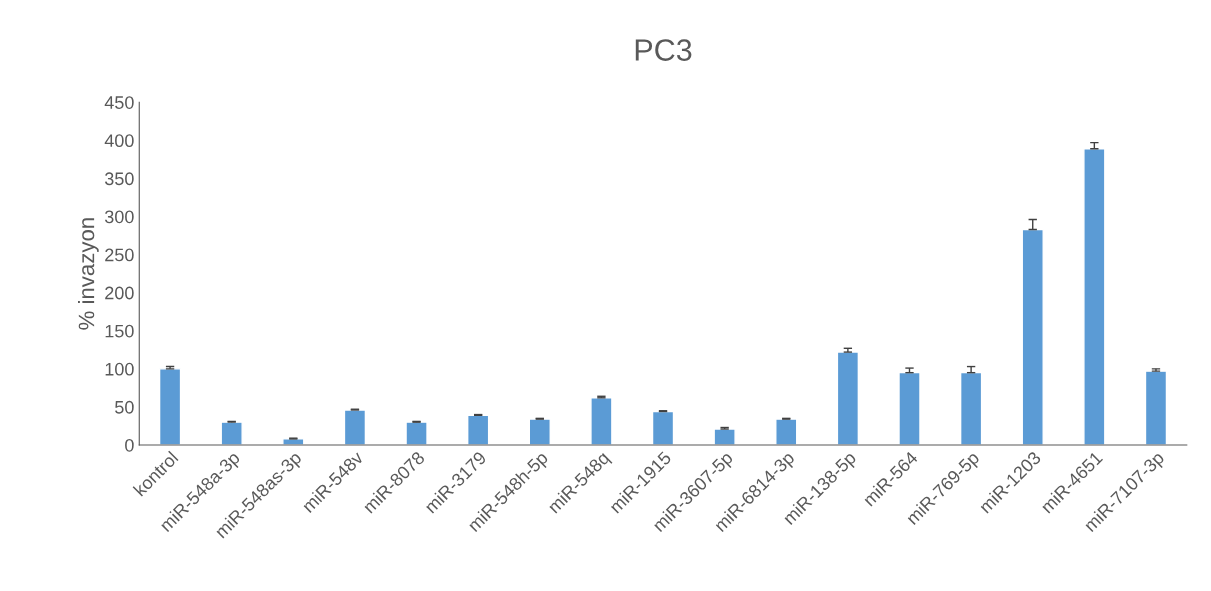  What do you see at coordinates (119, 331) in the screenshot?
I see `y-tick-label: 150` at bounding box center [119, 331].